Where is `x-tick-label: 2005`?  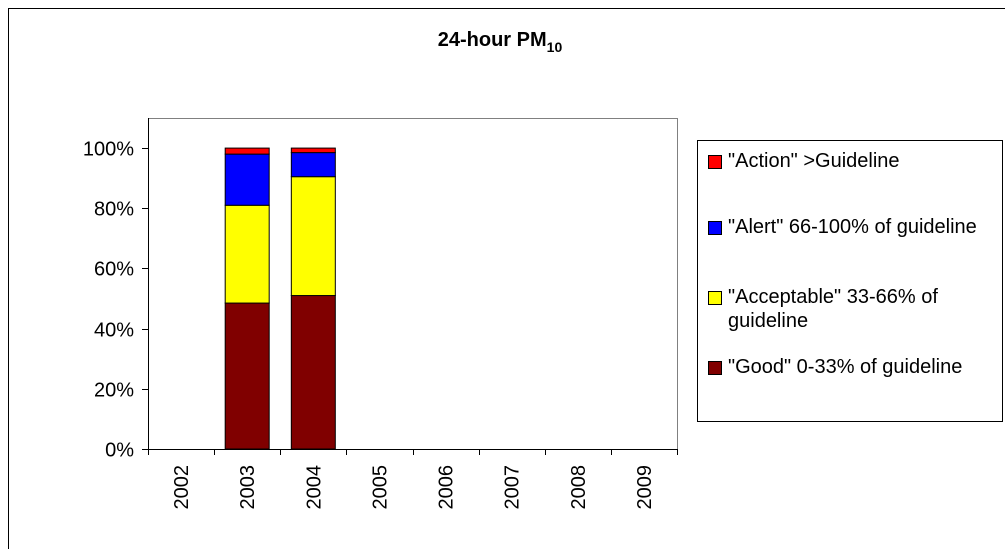 x-tick-label: 2005 is located at coordinates (380, 487).